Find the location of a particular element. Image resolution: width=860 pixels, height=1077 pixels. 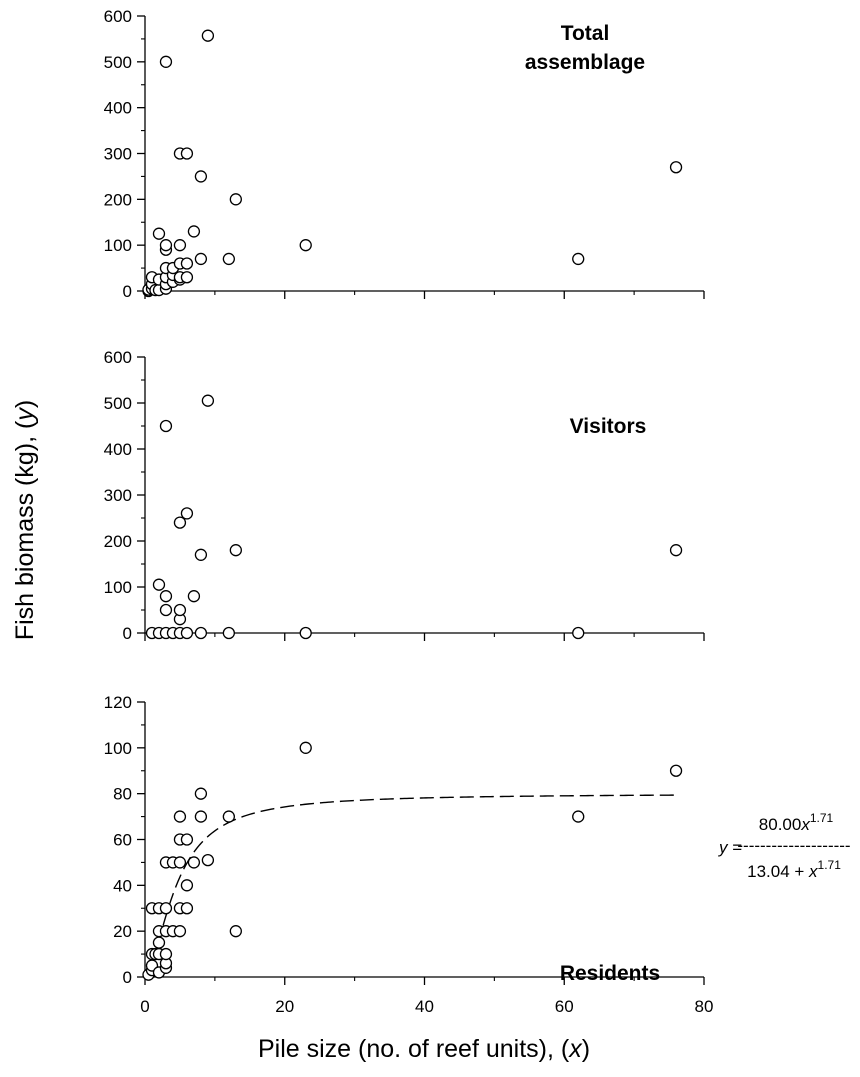

fit-curve is located at coordinates (414, 879).